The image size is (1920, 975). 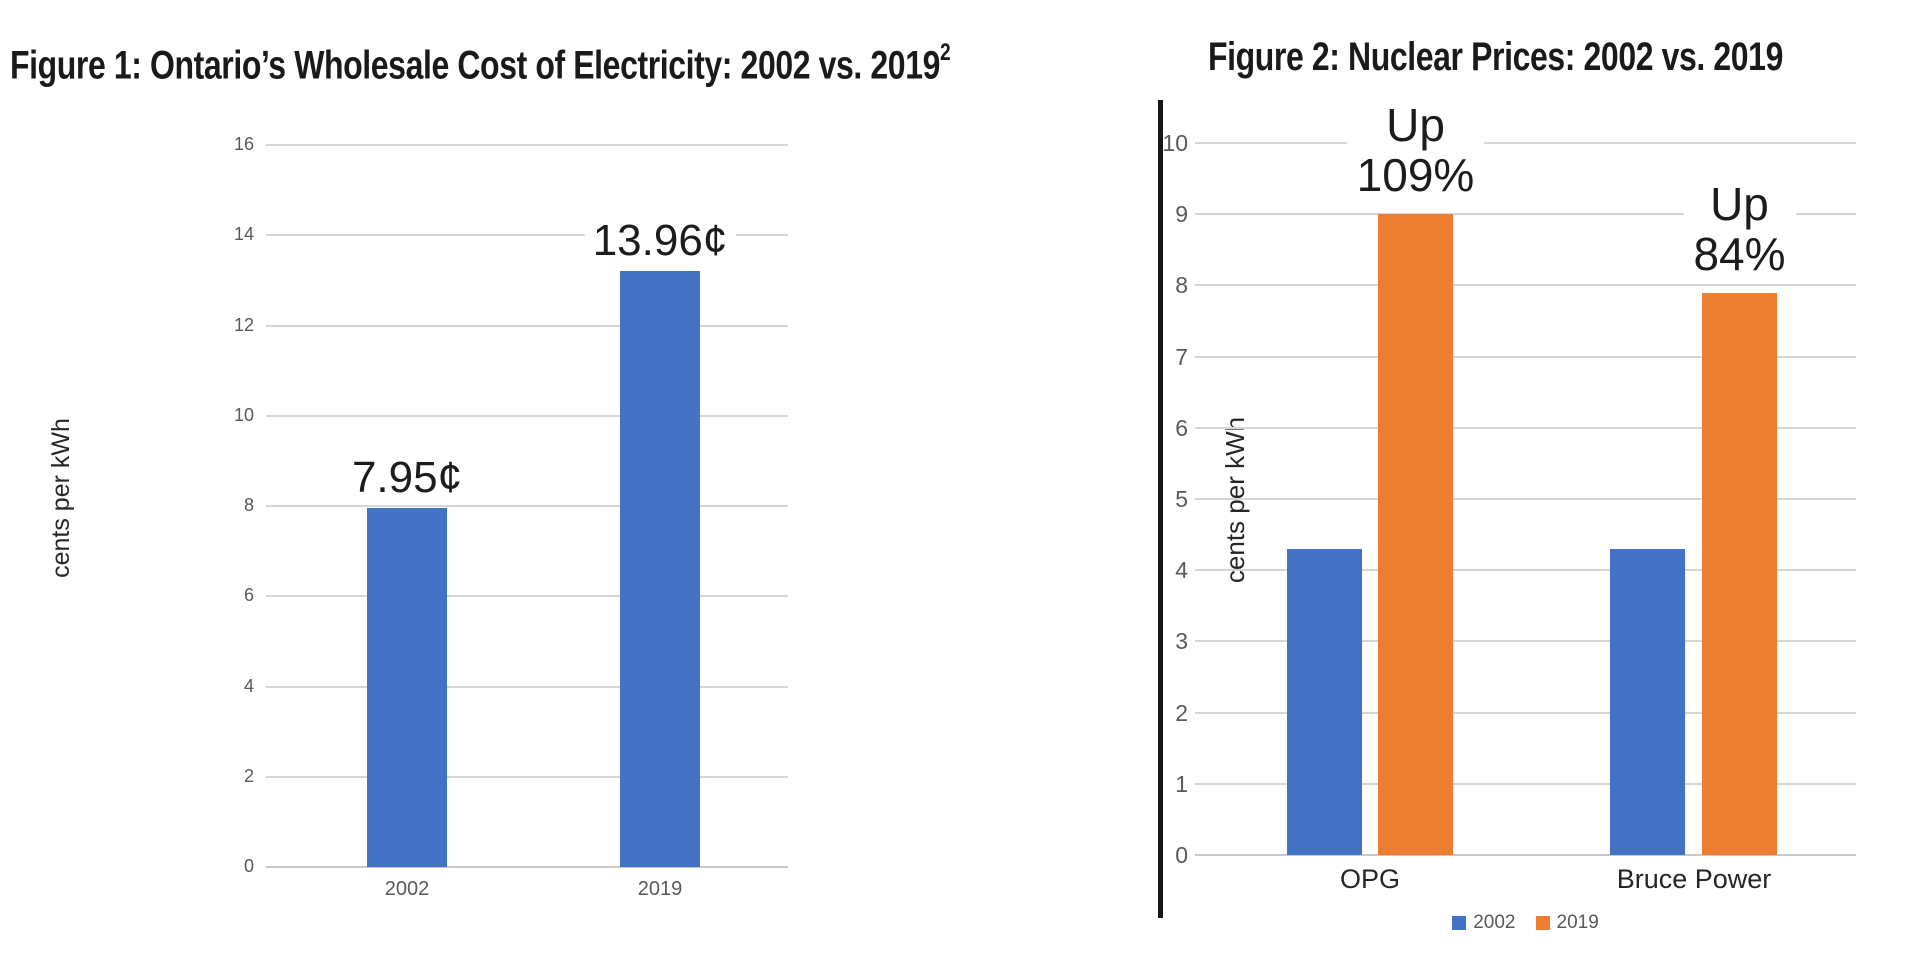 What do you see at coordinates (660, 889) in the screenshot?
I see `figure-1-xtick-2019: 2019` at bounding box center [660, 889].